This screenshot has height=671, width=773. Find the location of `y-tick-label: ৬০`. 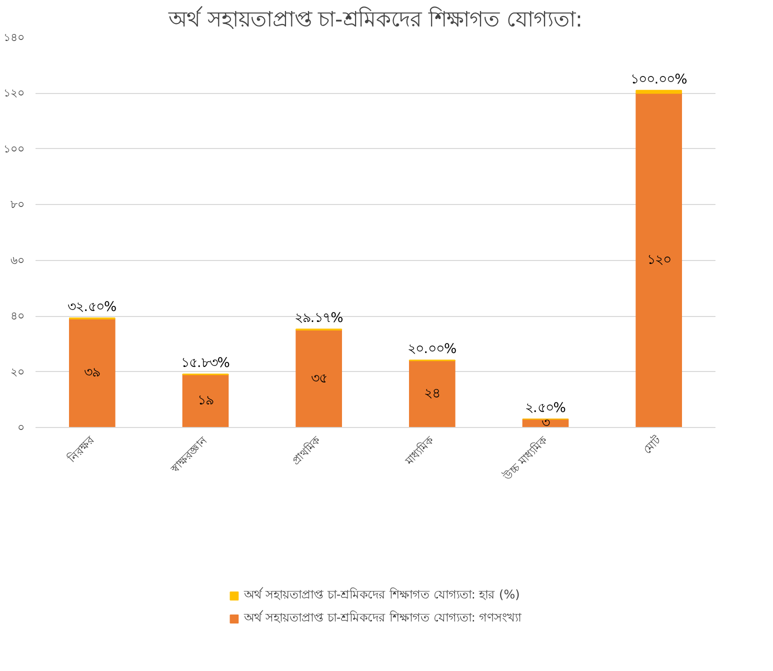

y-tick-label: ৬০ is located at coordinates (17, 260).